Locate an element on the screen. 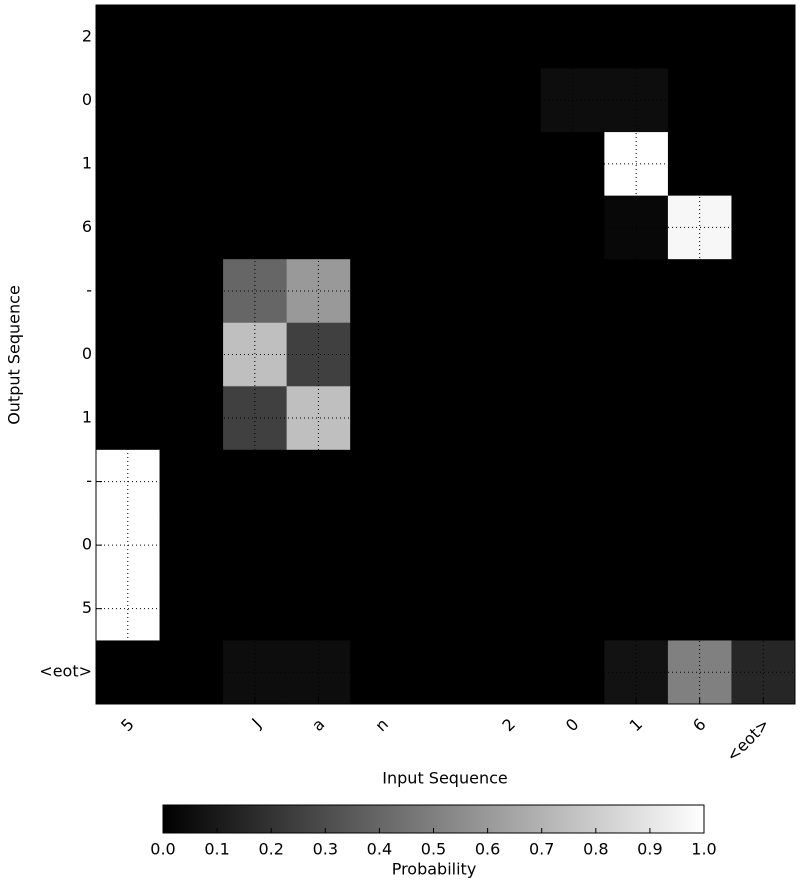 The image size is (800, 888). x-tick-label: 6 is located at coordinates (699, 725).